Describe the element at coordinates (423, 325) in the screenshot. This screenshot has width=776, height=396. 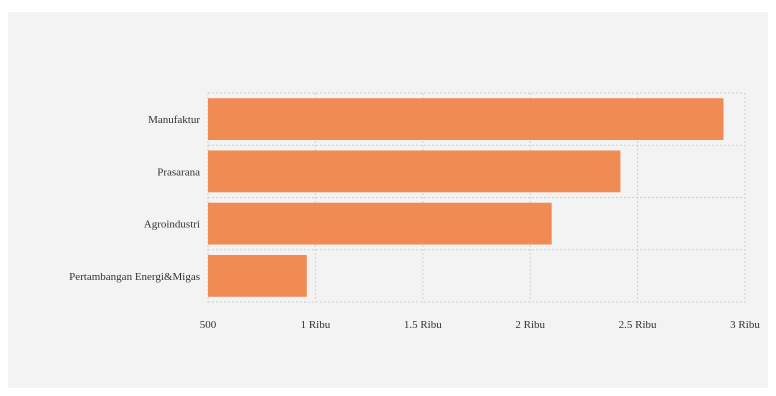
I see `x-tick-label: 1.5 Ribu` at that location.